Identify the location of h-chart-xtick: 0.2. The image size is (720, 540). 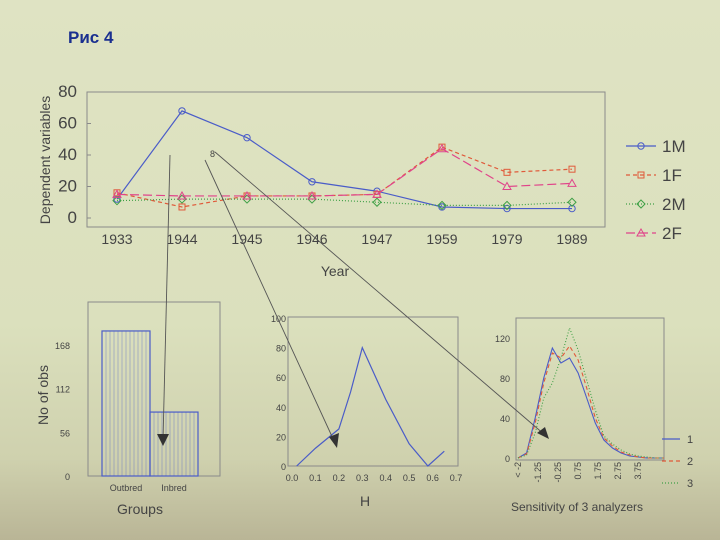
(339, 478).